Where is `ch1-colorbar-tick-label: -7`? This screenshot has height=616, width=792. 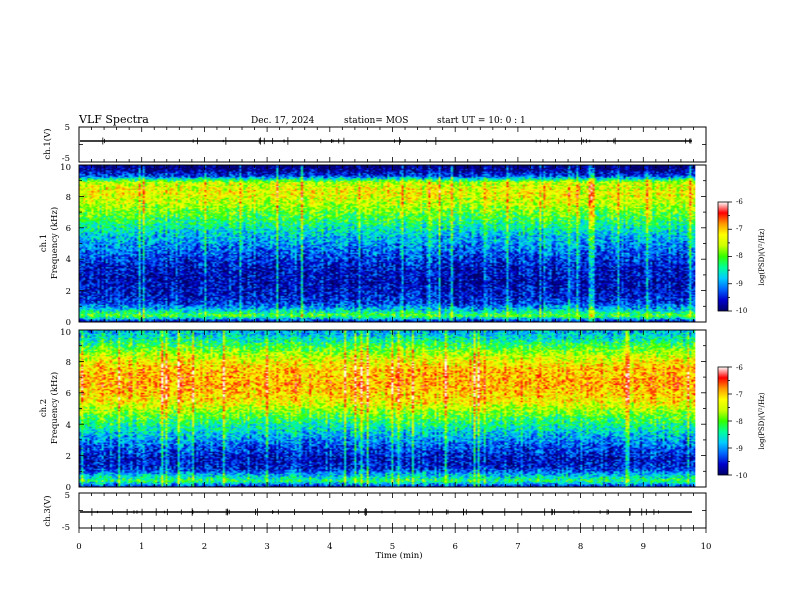 ch1-colorbar-tick-label: -7 is located at coordinates (739, 229).